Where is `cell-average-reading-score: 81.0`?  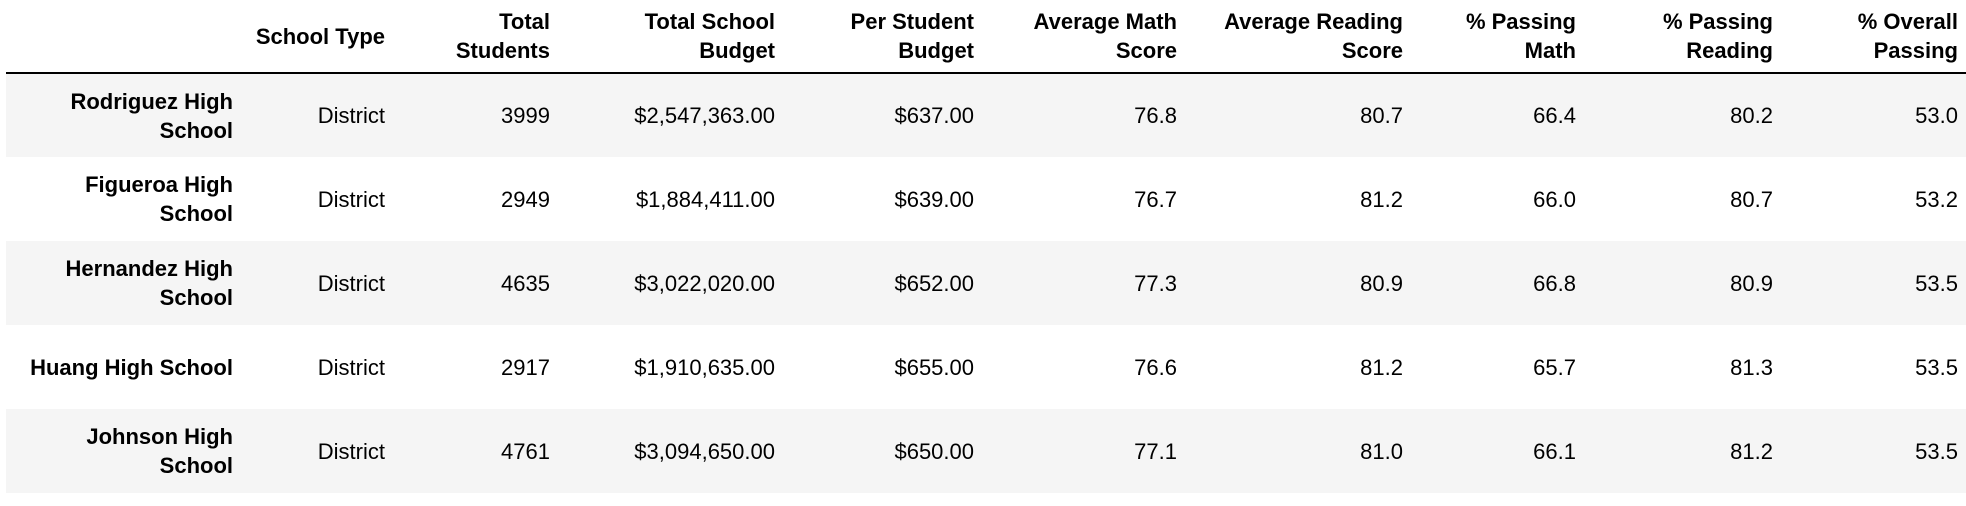
cell-average-reading-score: 81.0 is located at coordinates (1381, 451).